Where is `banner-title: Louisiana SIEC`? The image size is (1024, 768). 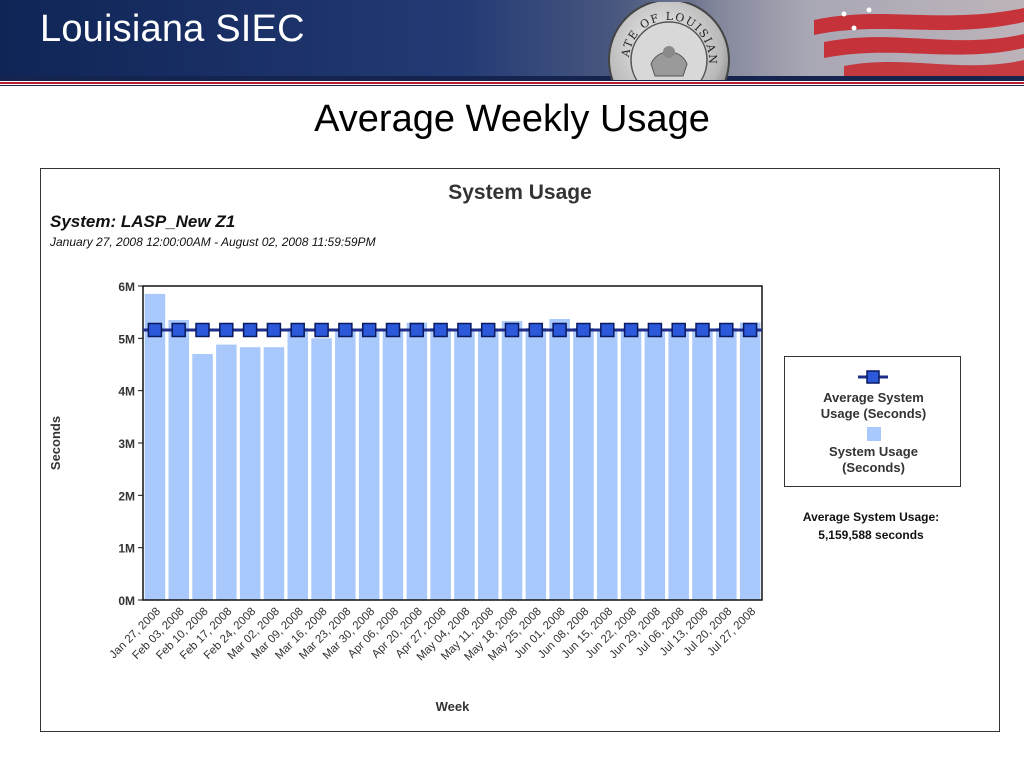
banner-title: Louisiana SIEC is located at coordinates (172, 29).